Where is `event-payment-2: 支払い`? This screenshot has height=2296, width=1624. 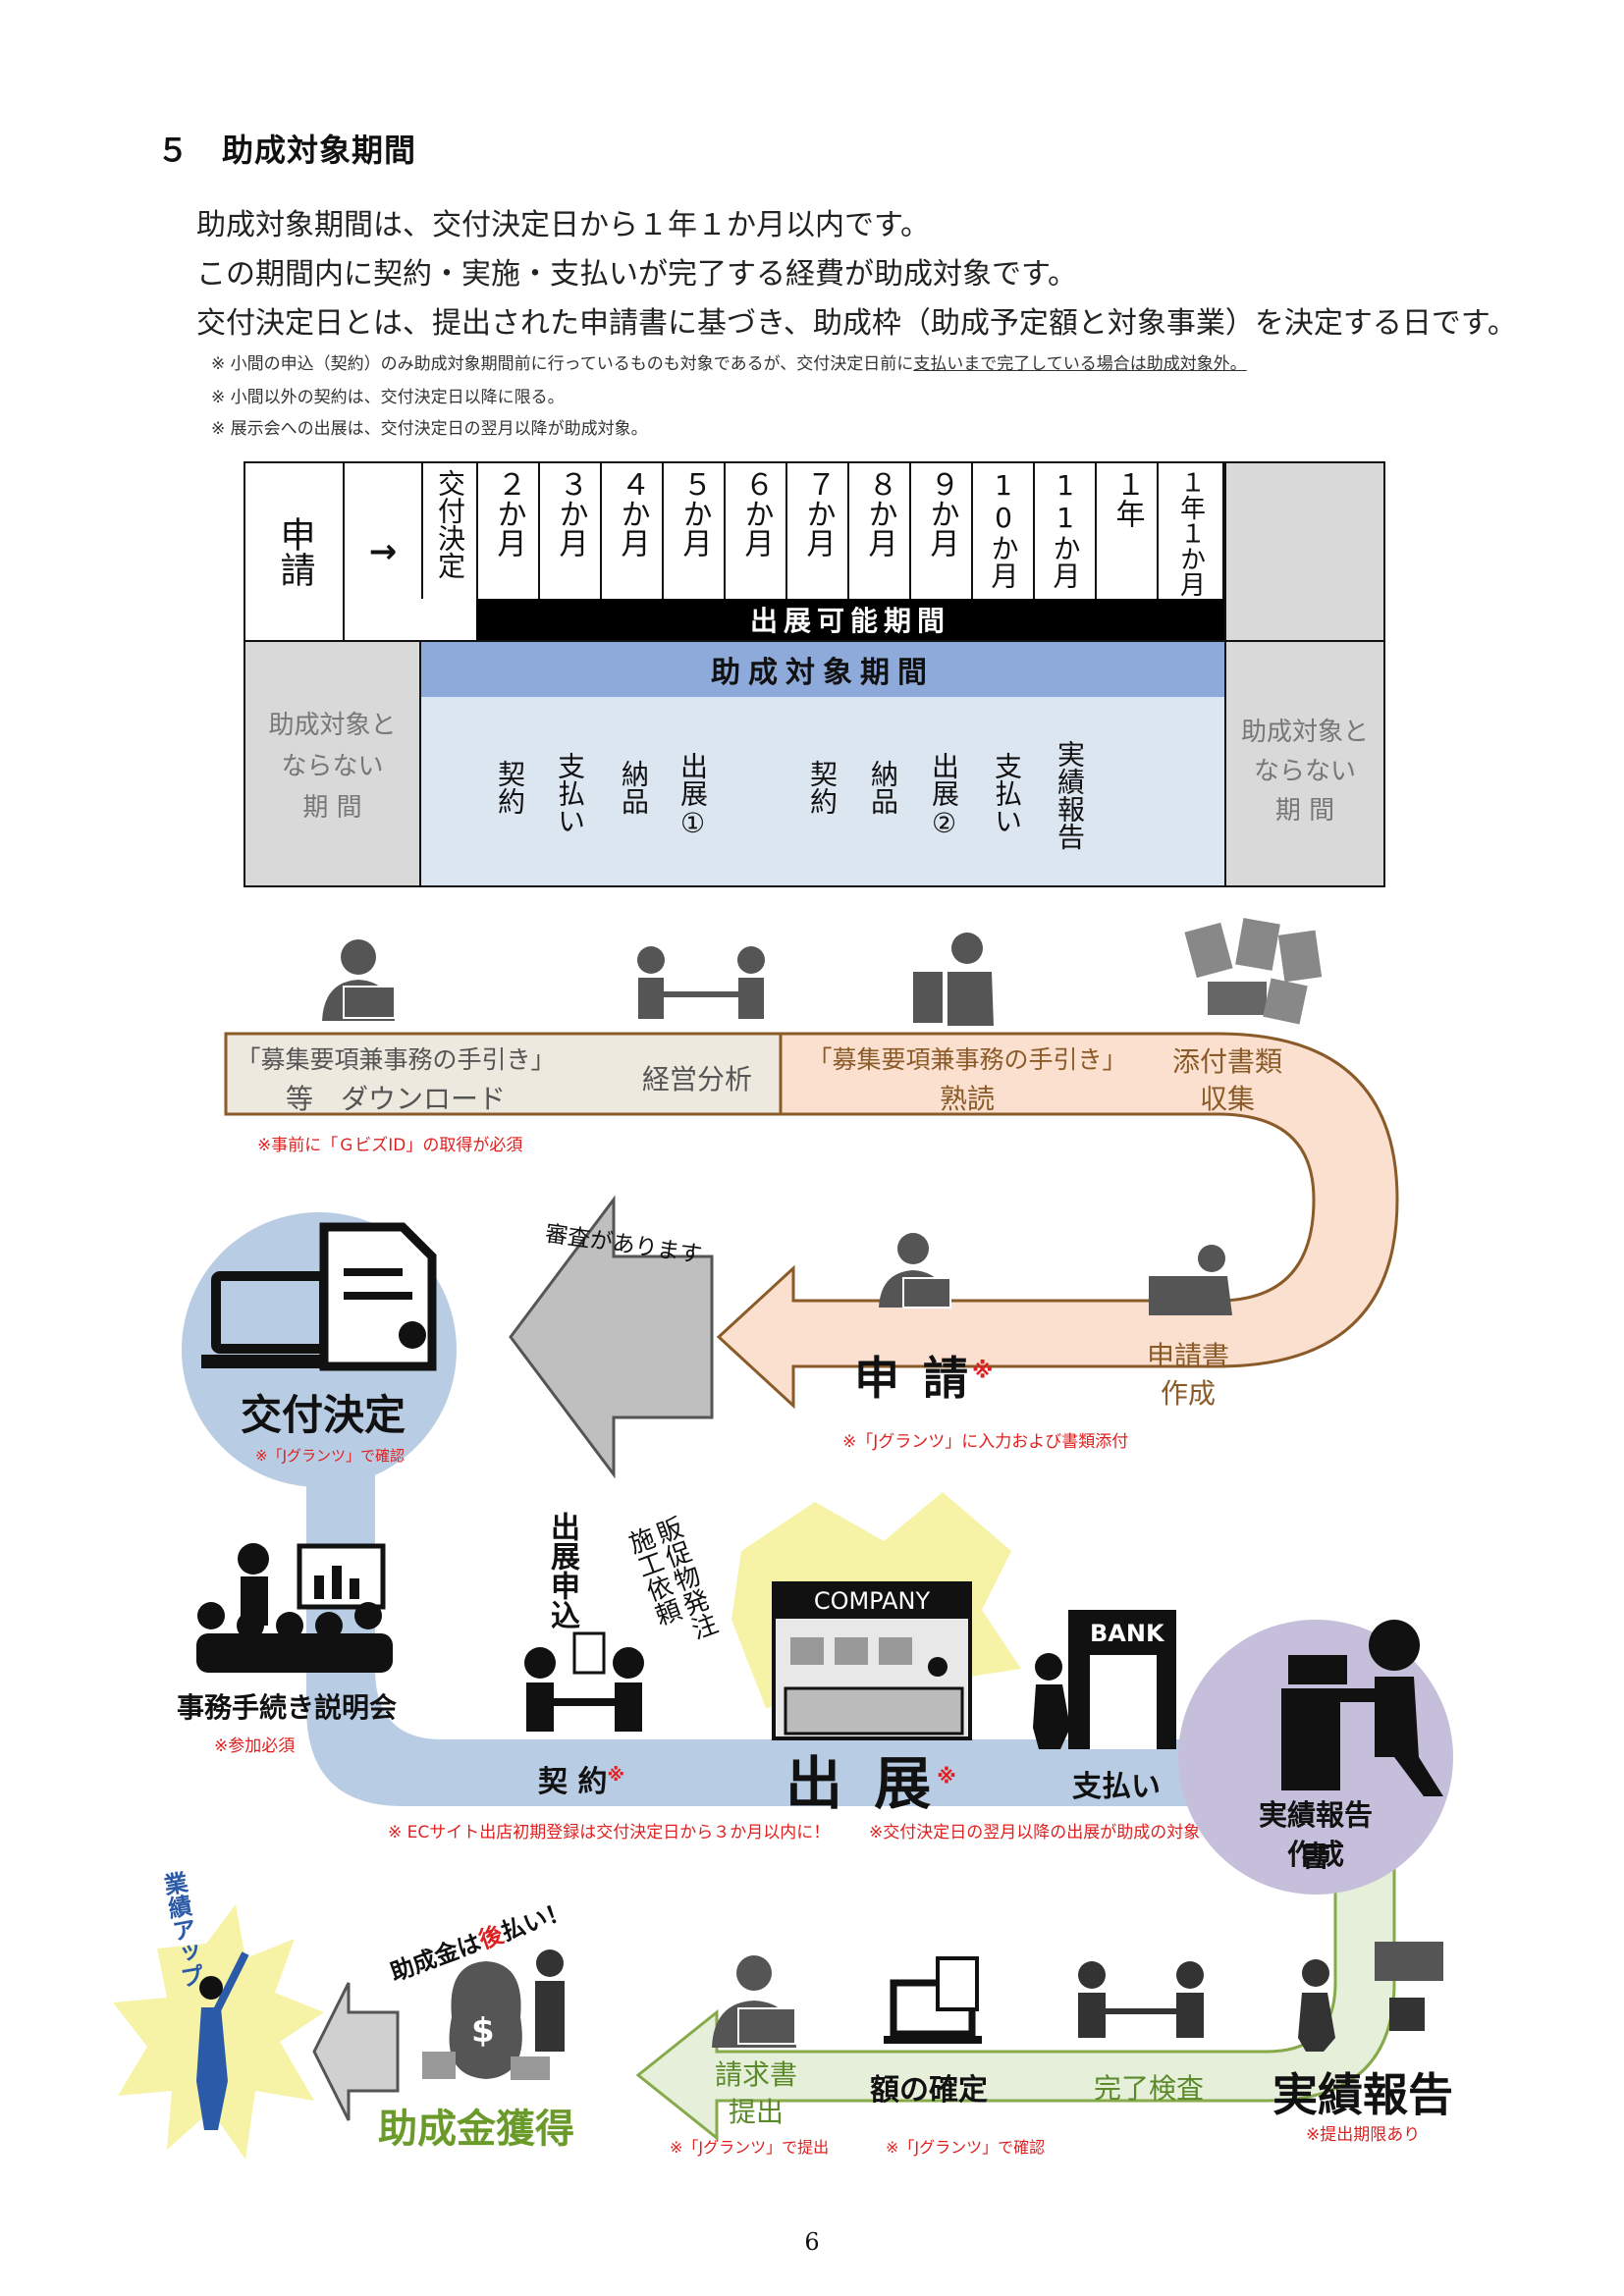
event-payment-2: 支払い is located at coordinates (1007, 793).